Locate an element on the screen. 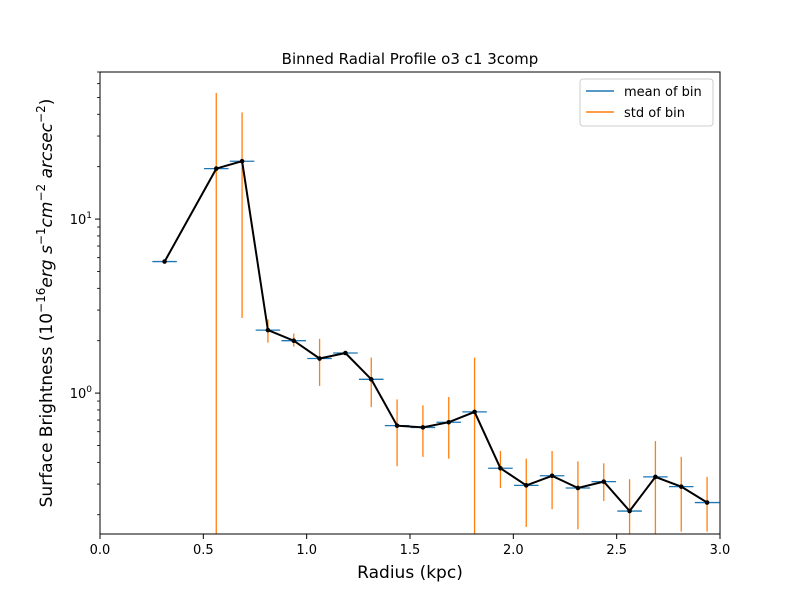  x-tick-label-2: 1.0 is located at coordinates (306, 550).